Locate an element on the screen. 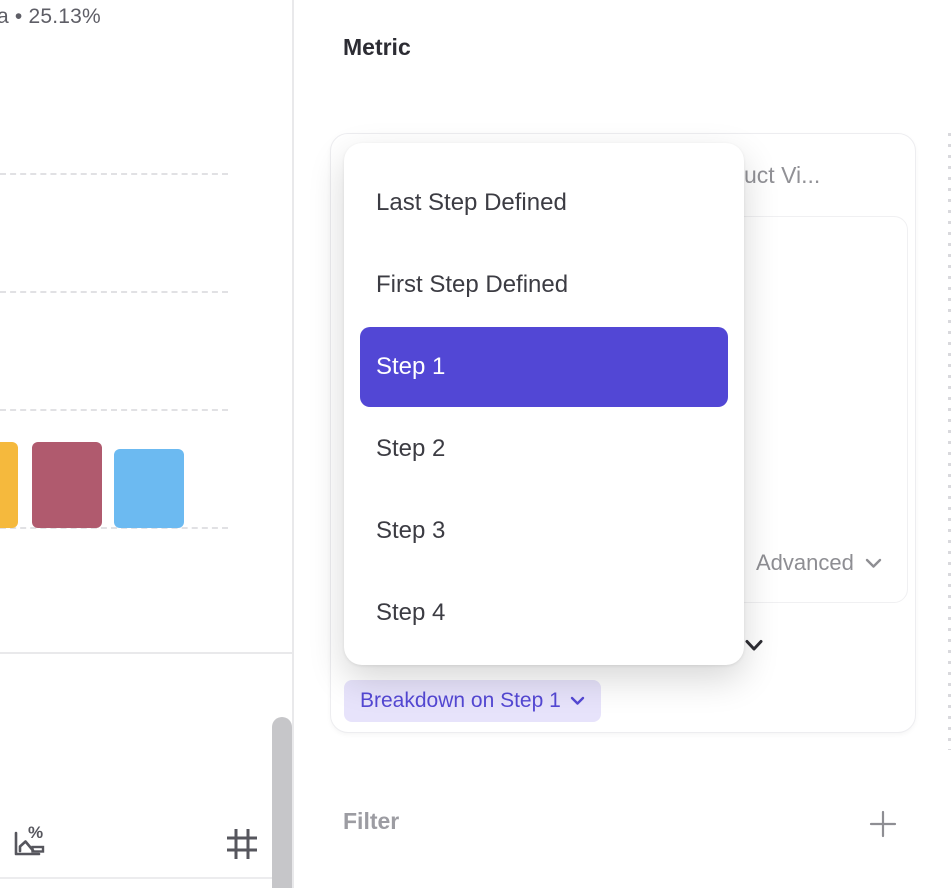  chart-bar-blue is located at coordinates (149, 488).